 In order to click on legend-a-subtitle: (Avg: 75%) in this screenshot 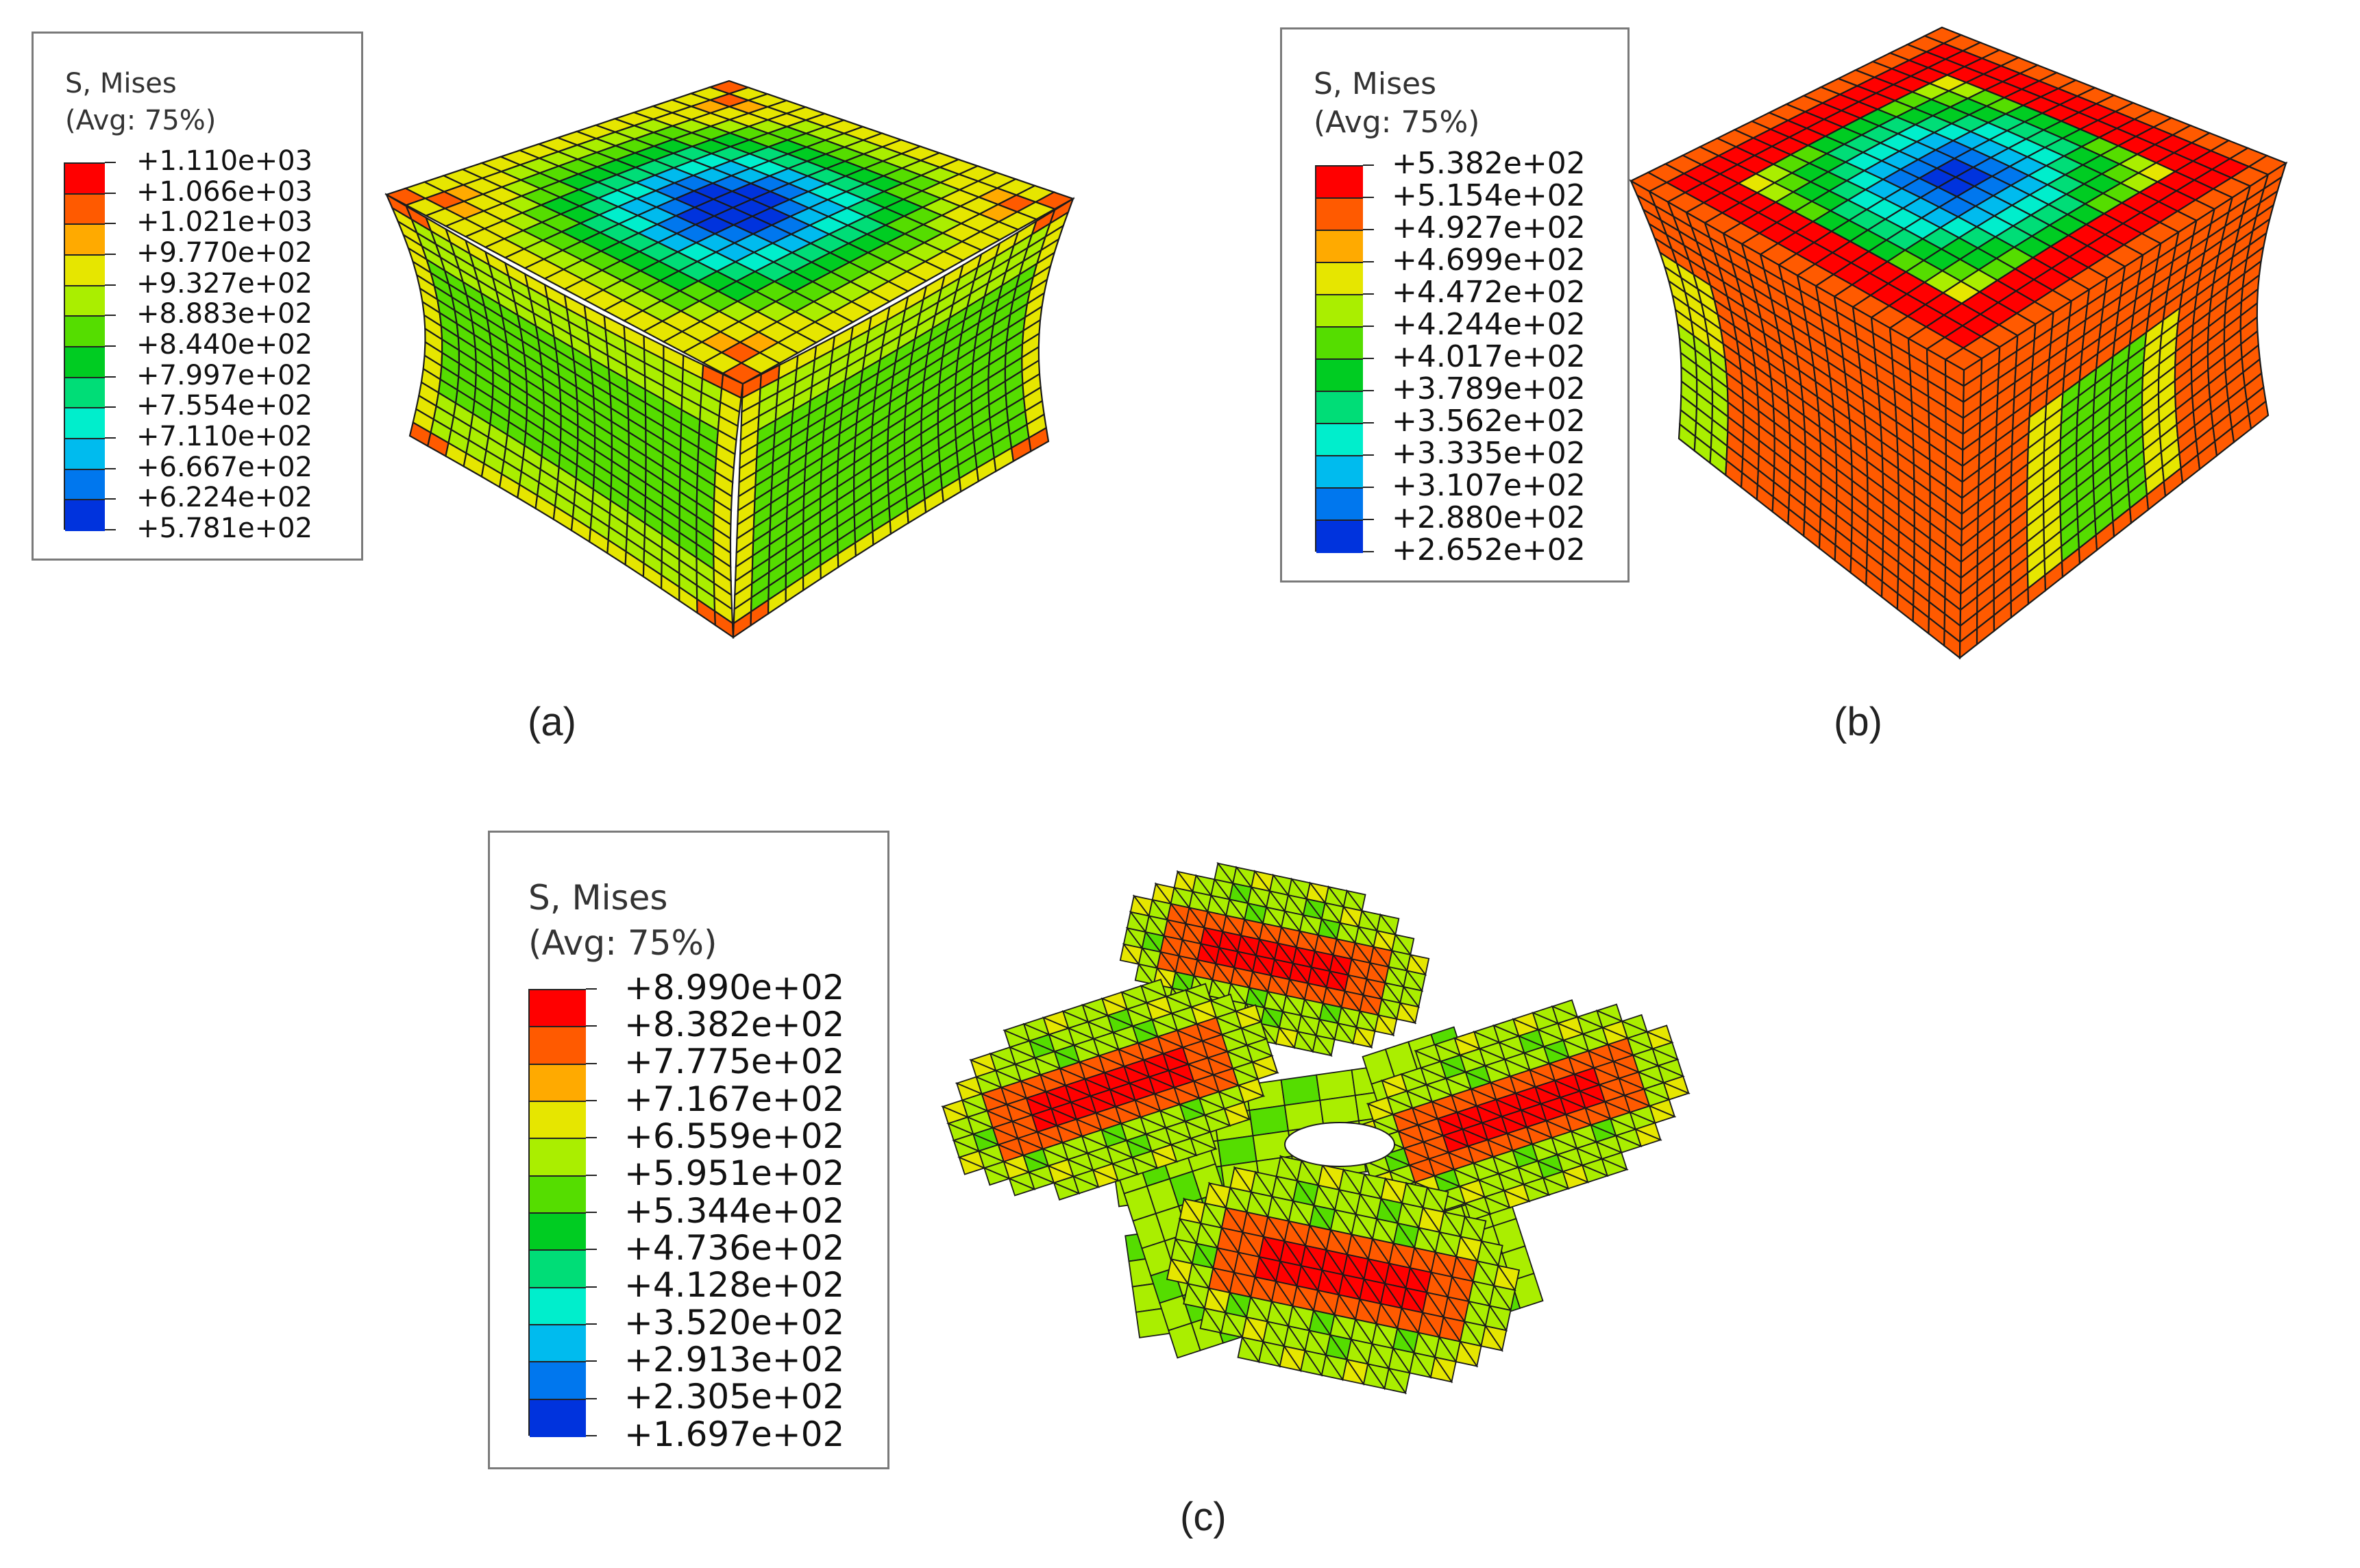, I will do `click(141, 120)`.